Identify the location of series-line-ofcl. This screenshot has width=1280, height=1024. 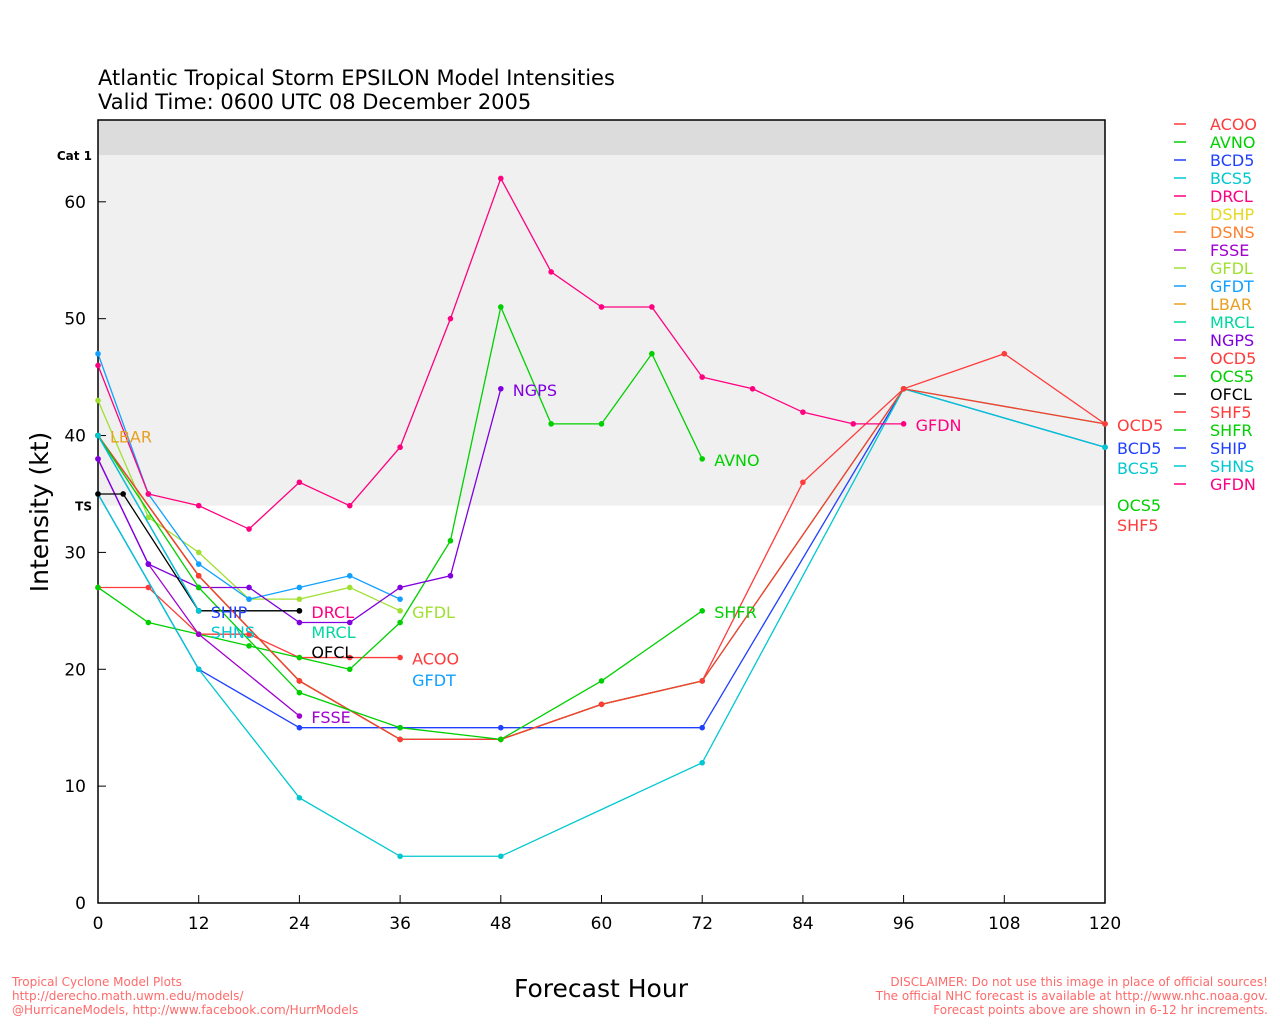
(199, 552).